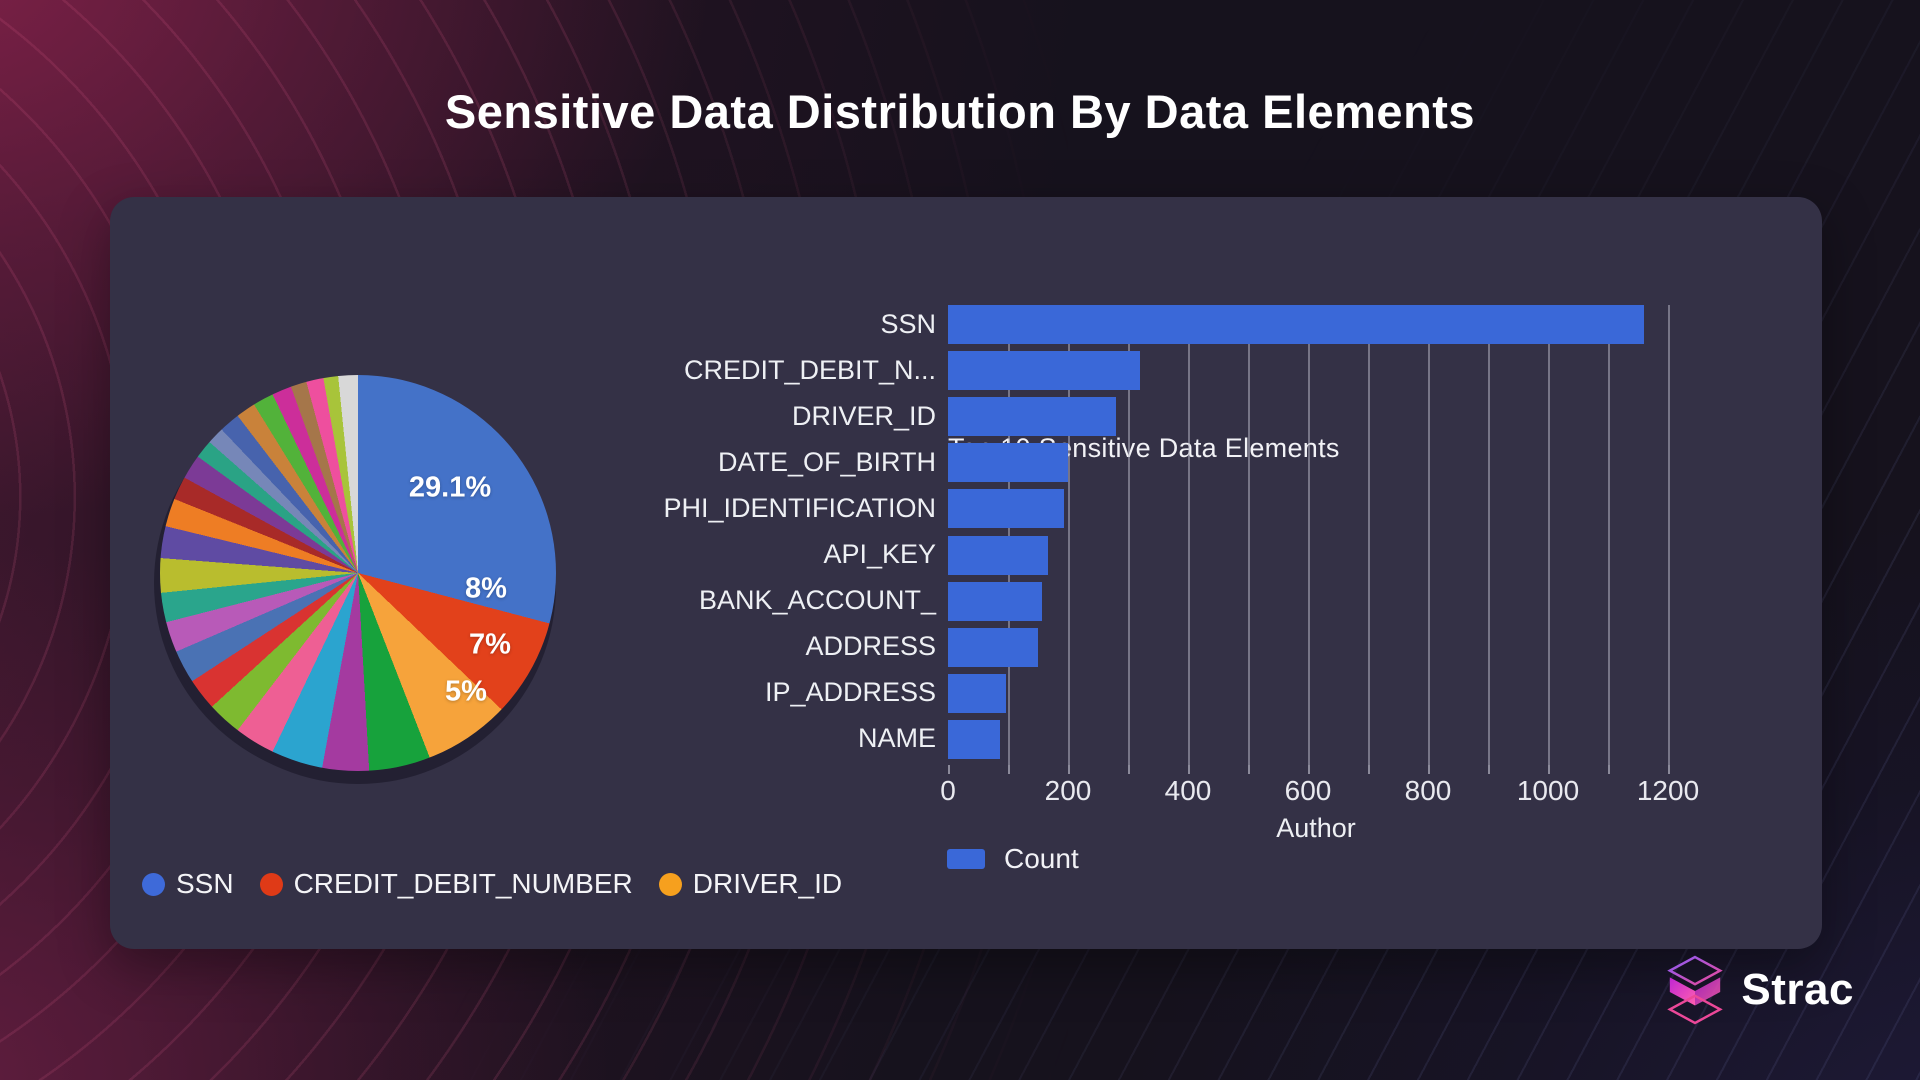 The width and height of the screenshot is (1920, 1080). Describe the element at coordinates (998, 555) in the screenshot. I see `bar-api-key` at that location.